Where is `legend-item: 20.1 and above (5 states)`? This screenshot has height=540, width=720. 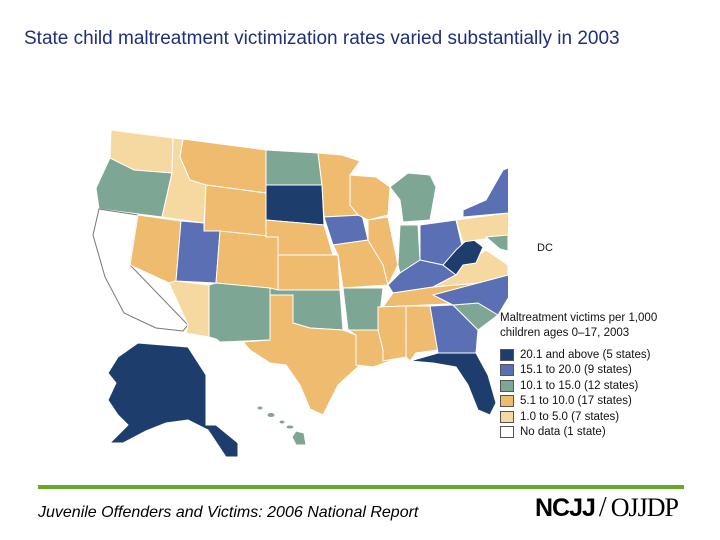
legend-item: 20.1 and above (5 states) is located at coordinates (595, 355).